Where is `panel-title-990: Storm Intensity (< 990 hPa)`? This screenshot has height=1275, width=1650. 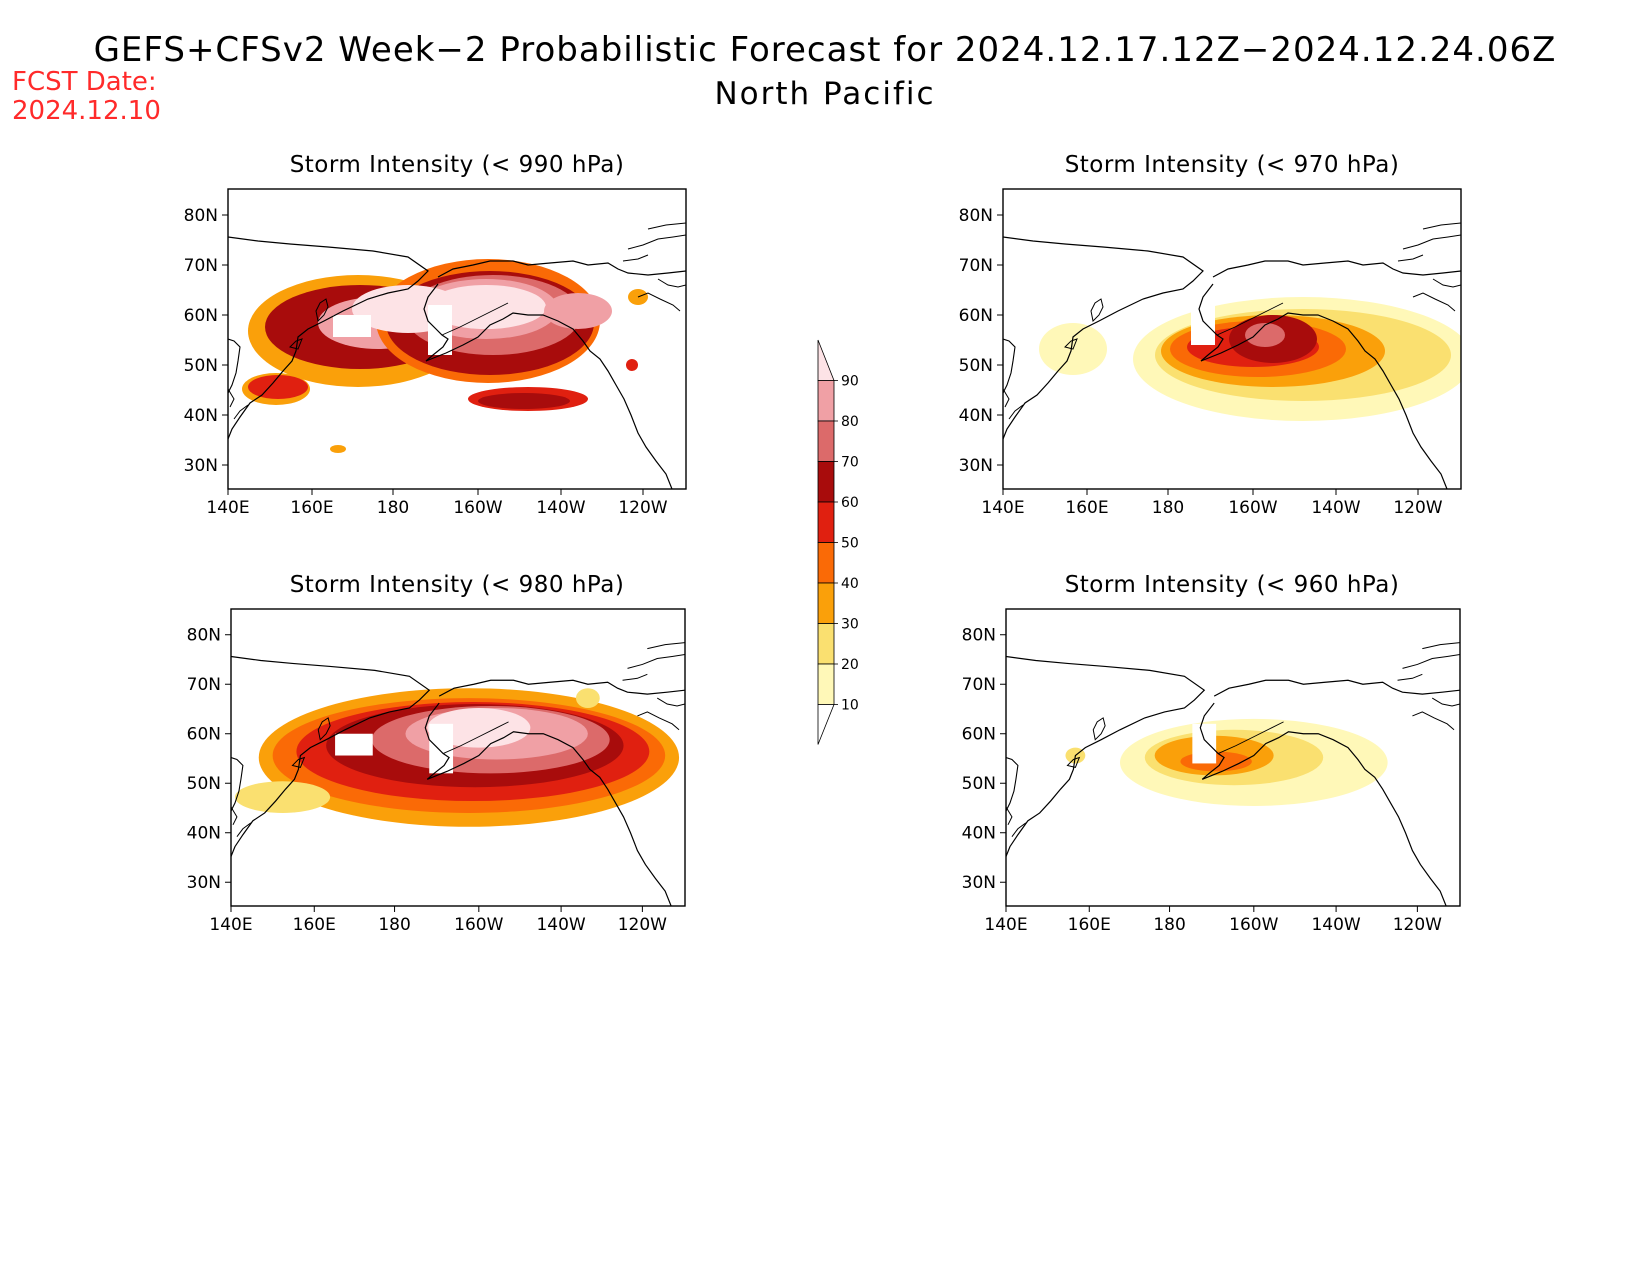
panel-title-990: Storm Intensity (< 990 hPa) is located at coordinates (457, 165).